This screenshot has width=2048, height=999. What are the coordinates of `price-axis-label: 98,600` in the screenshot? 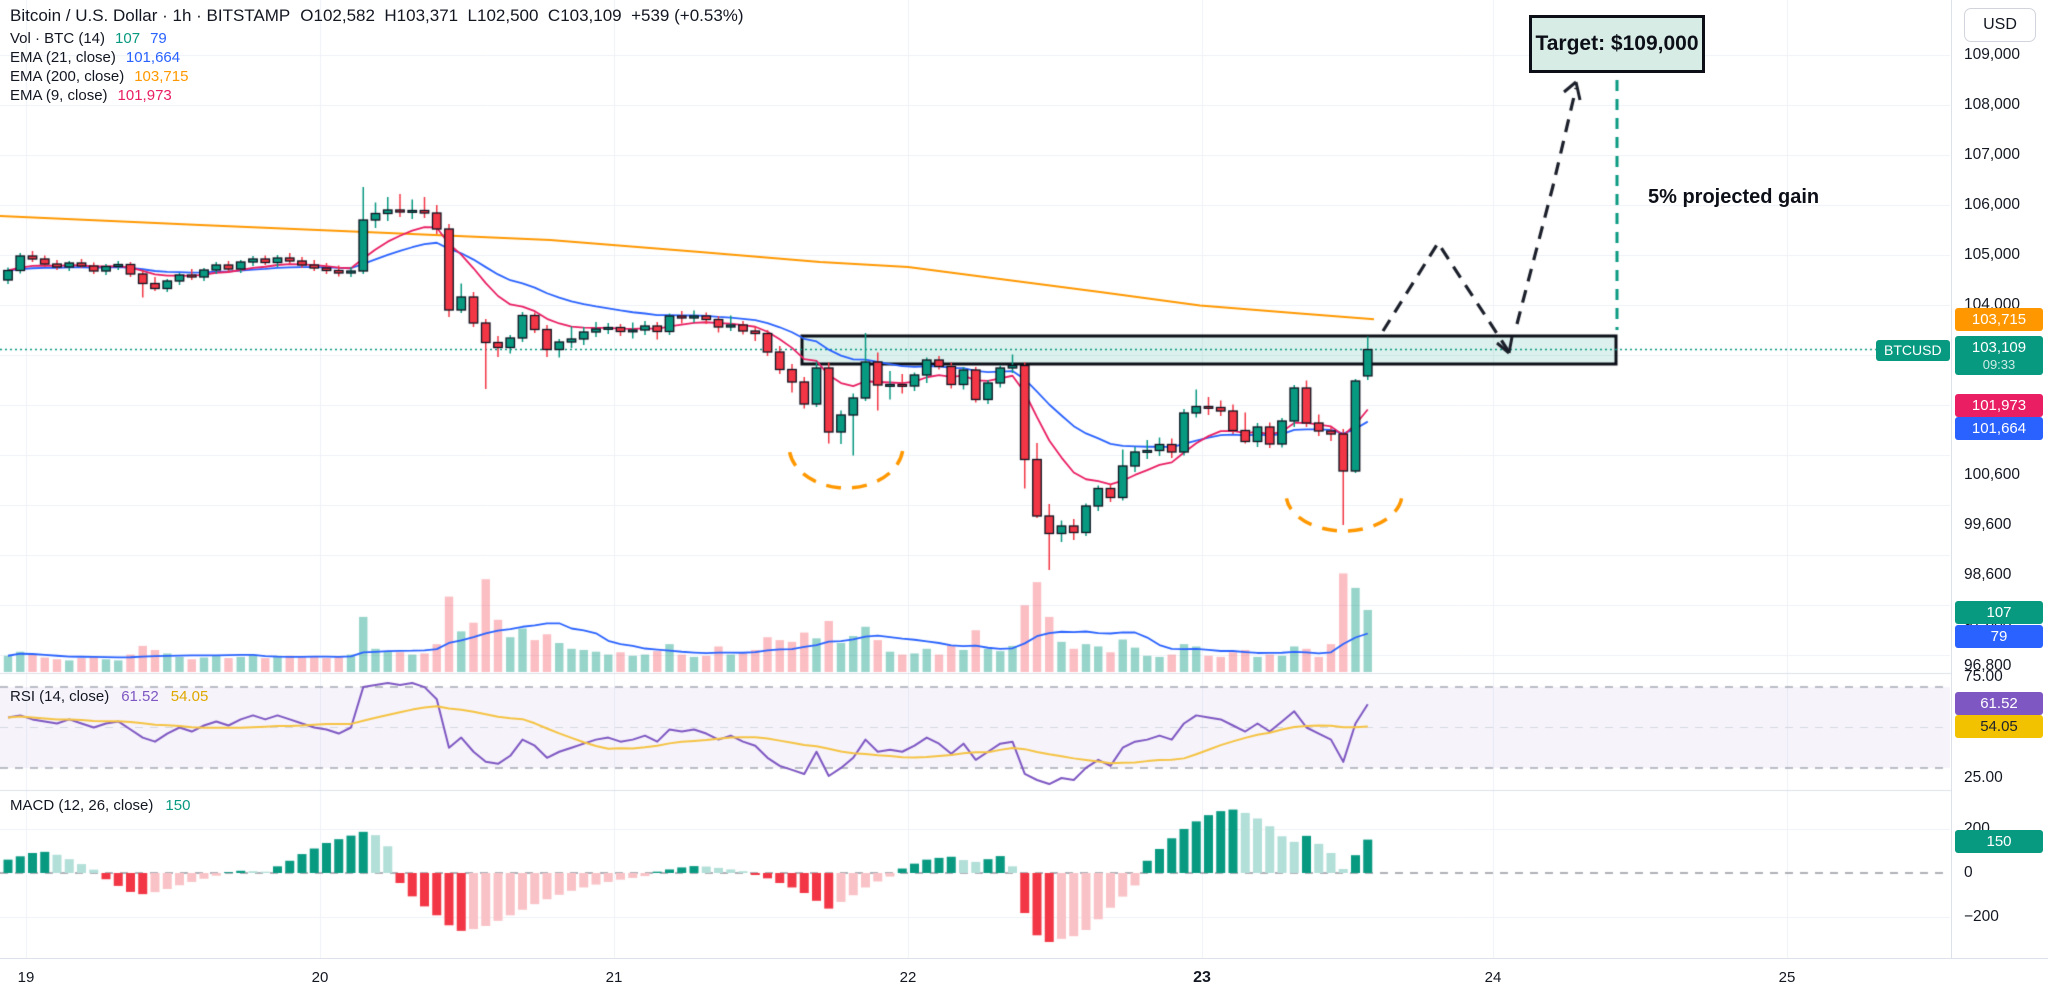 It's located at (1988, 574).